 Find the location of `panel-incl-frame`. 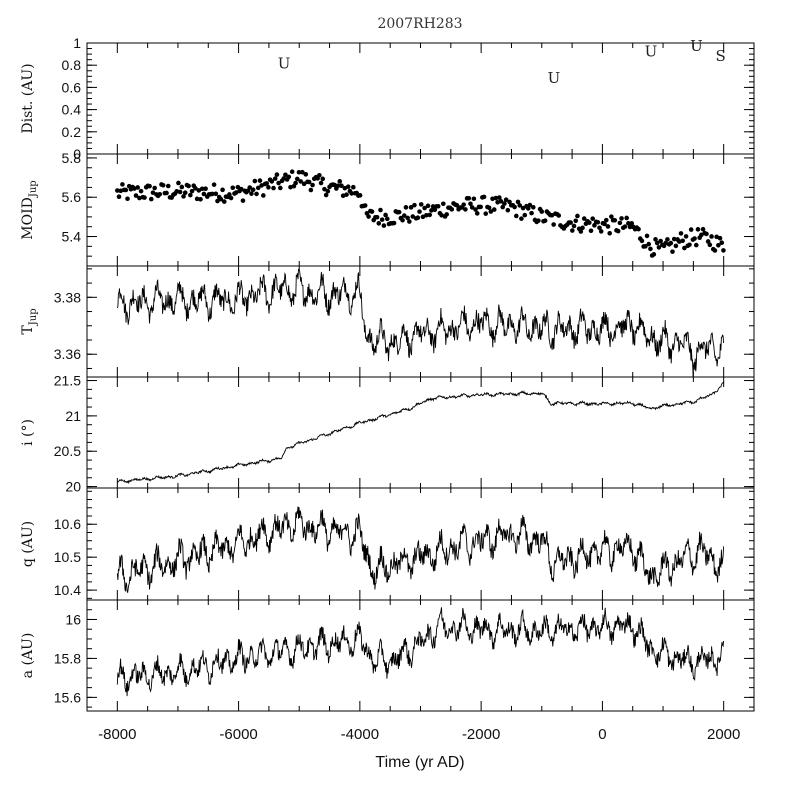

panel-incl-frame is located at coordinates (420, 432).